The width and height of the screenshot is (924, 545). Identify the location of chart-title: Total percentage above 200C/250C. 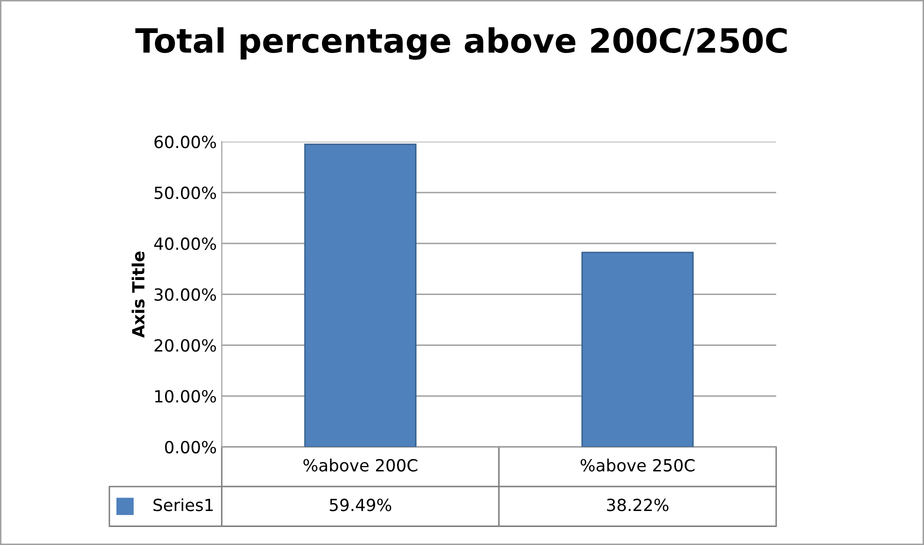
(461, 43).